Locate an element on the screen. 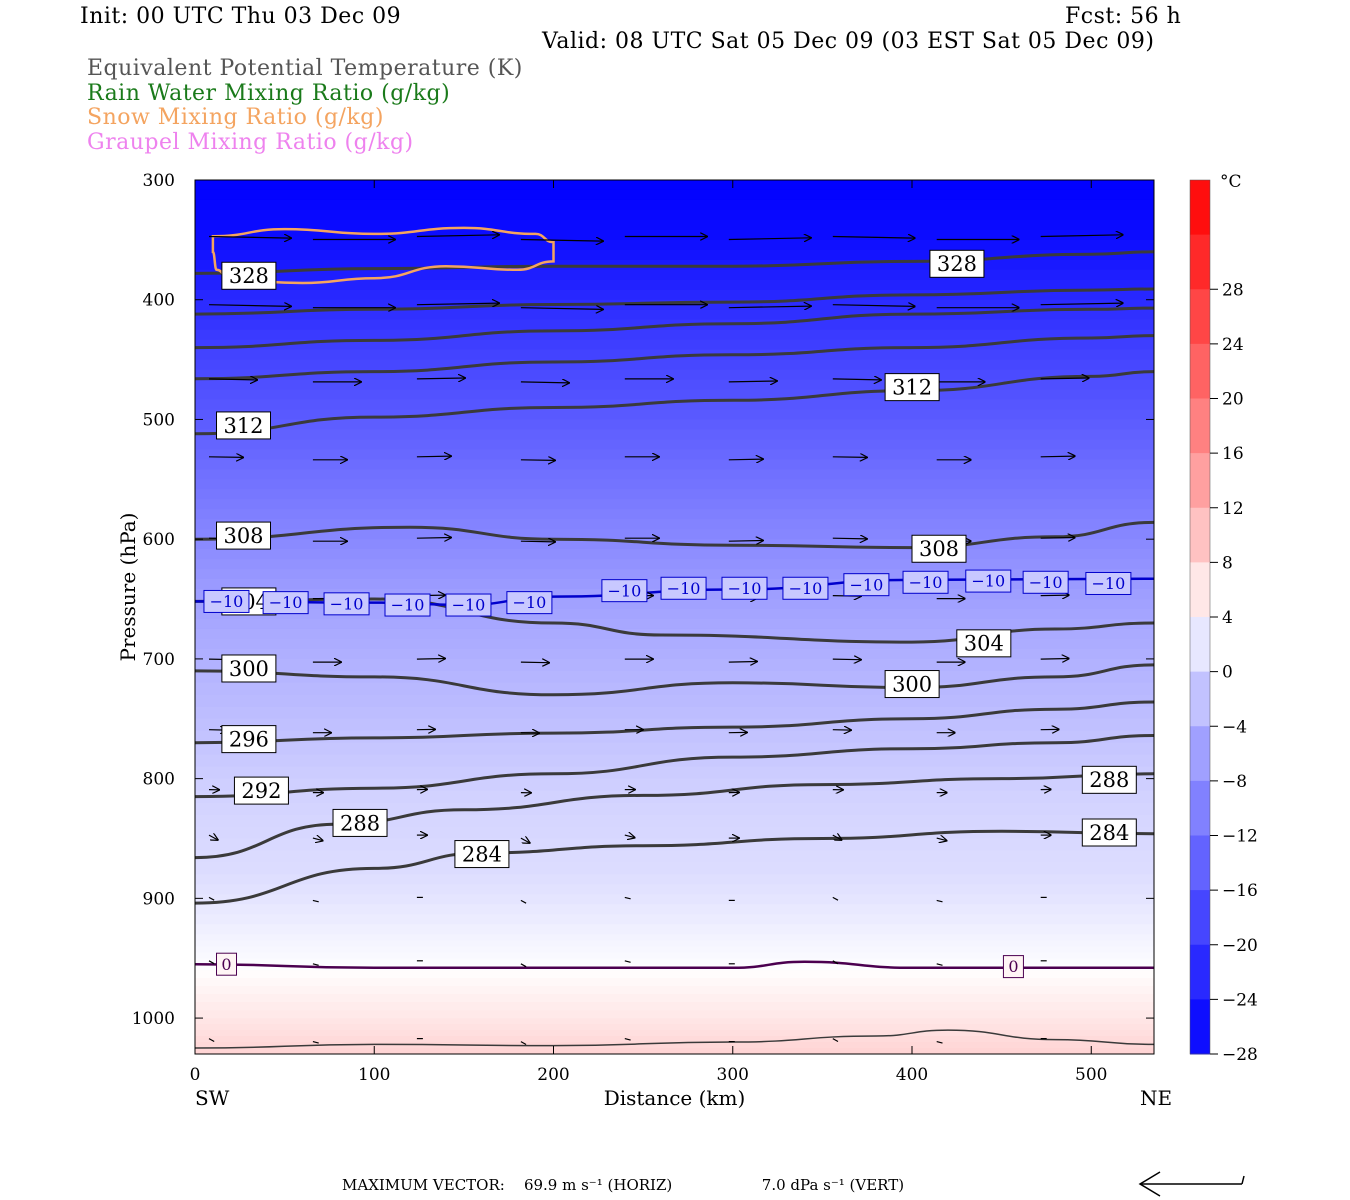 The width and height of the screenshot is (1350, 1200). svg-text: 300 is located at coordinates (249, 669).